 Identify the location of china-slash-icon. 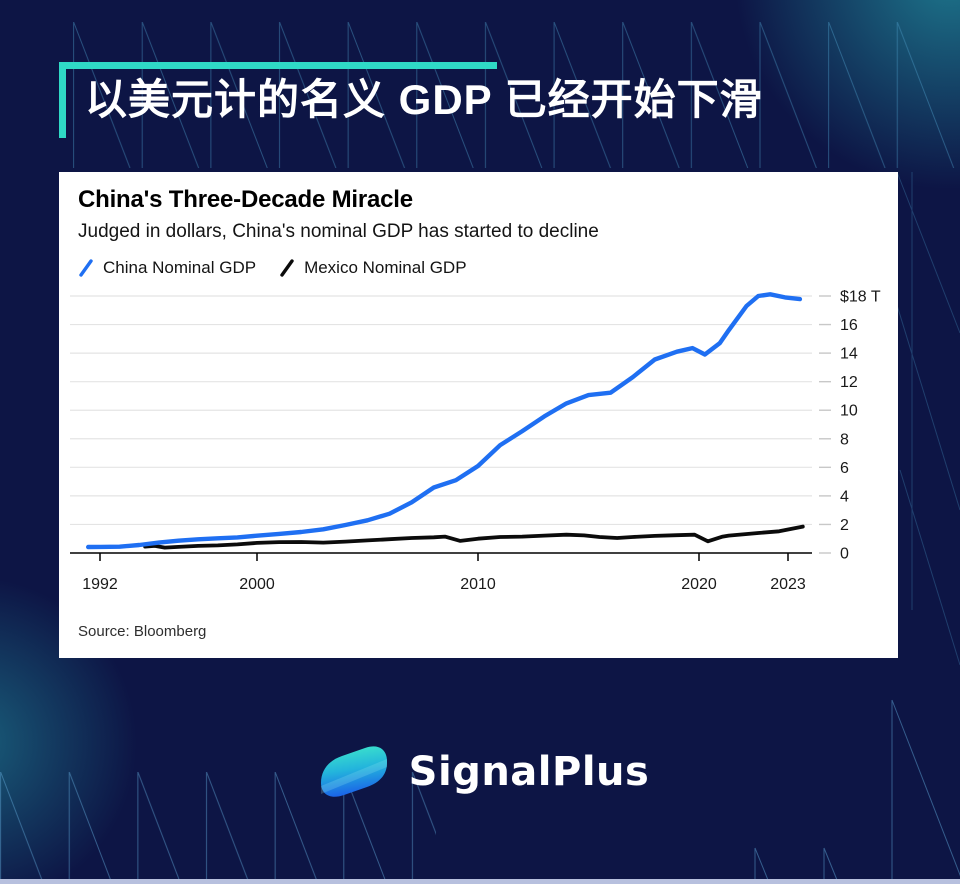
(86, 268).